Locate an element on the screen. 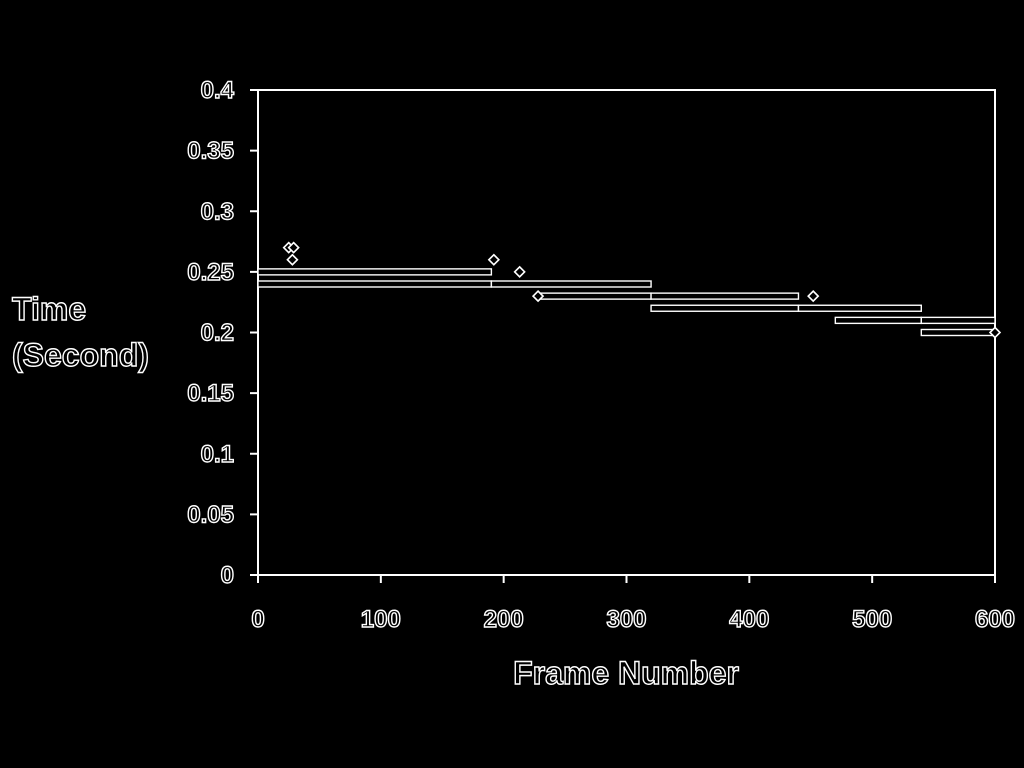 The height and width of the screenshot is (768, 1024). y-tick-label: 0.35 is located at coordinates (210, 151).